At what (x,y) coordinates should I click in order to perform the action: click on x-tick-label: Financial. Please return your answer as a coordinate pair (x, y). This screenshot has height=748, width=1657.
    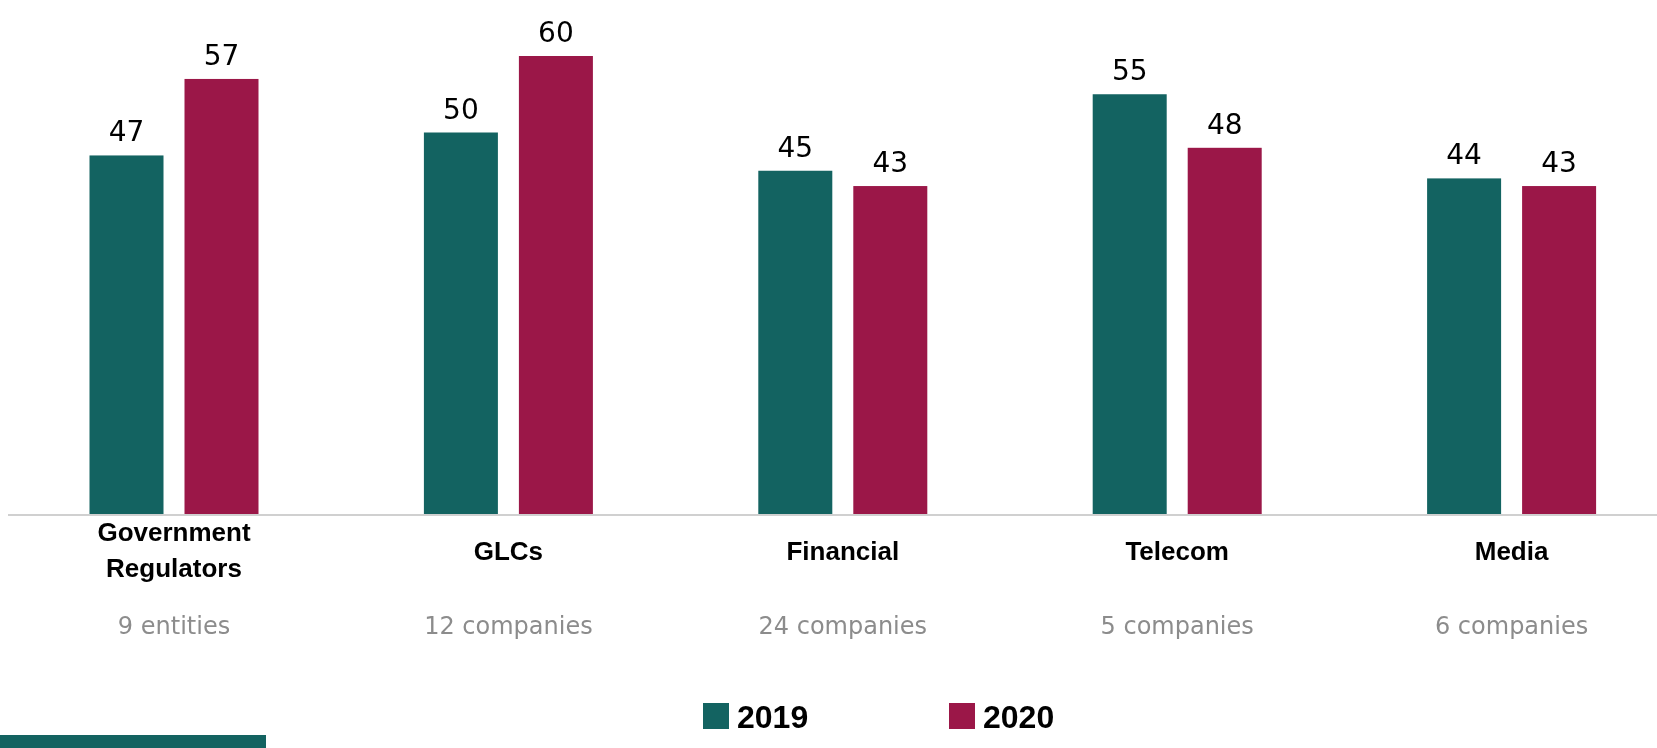
    Looking at the image, I should click on (843, 551).